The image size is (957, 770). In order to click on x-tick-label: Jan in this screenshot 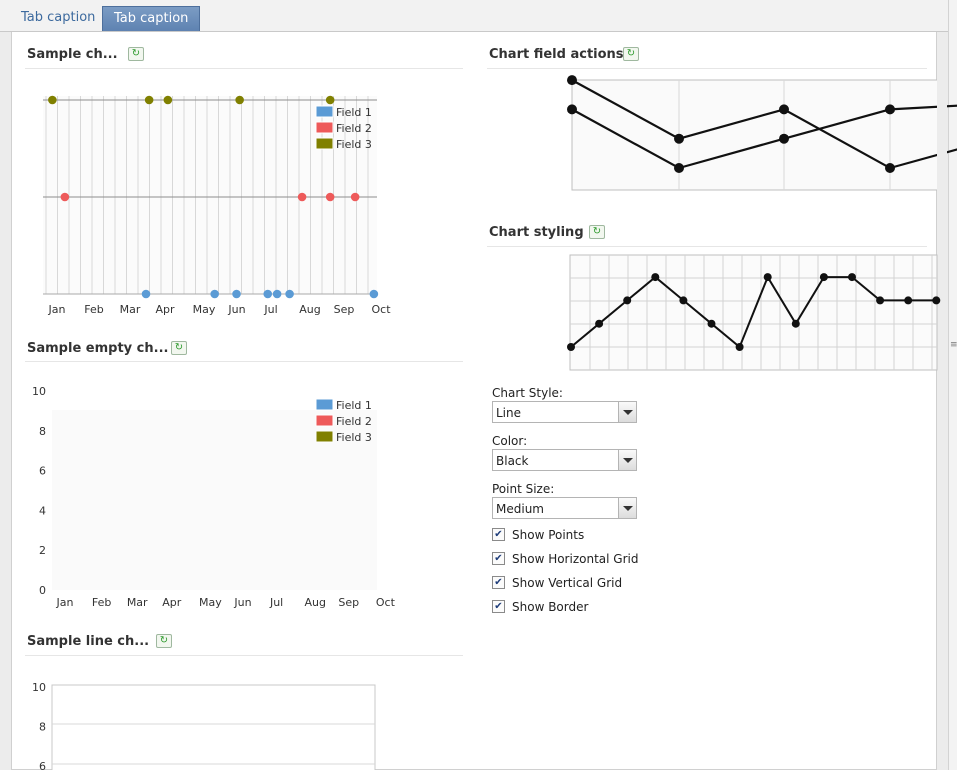, I will do `click(65, 602)`.